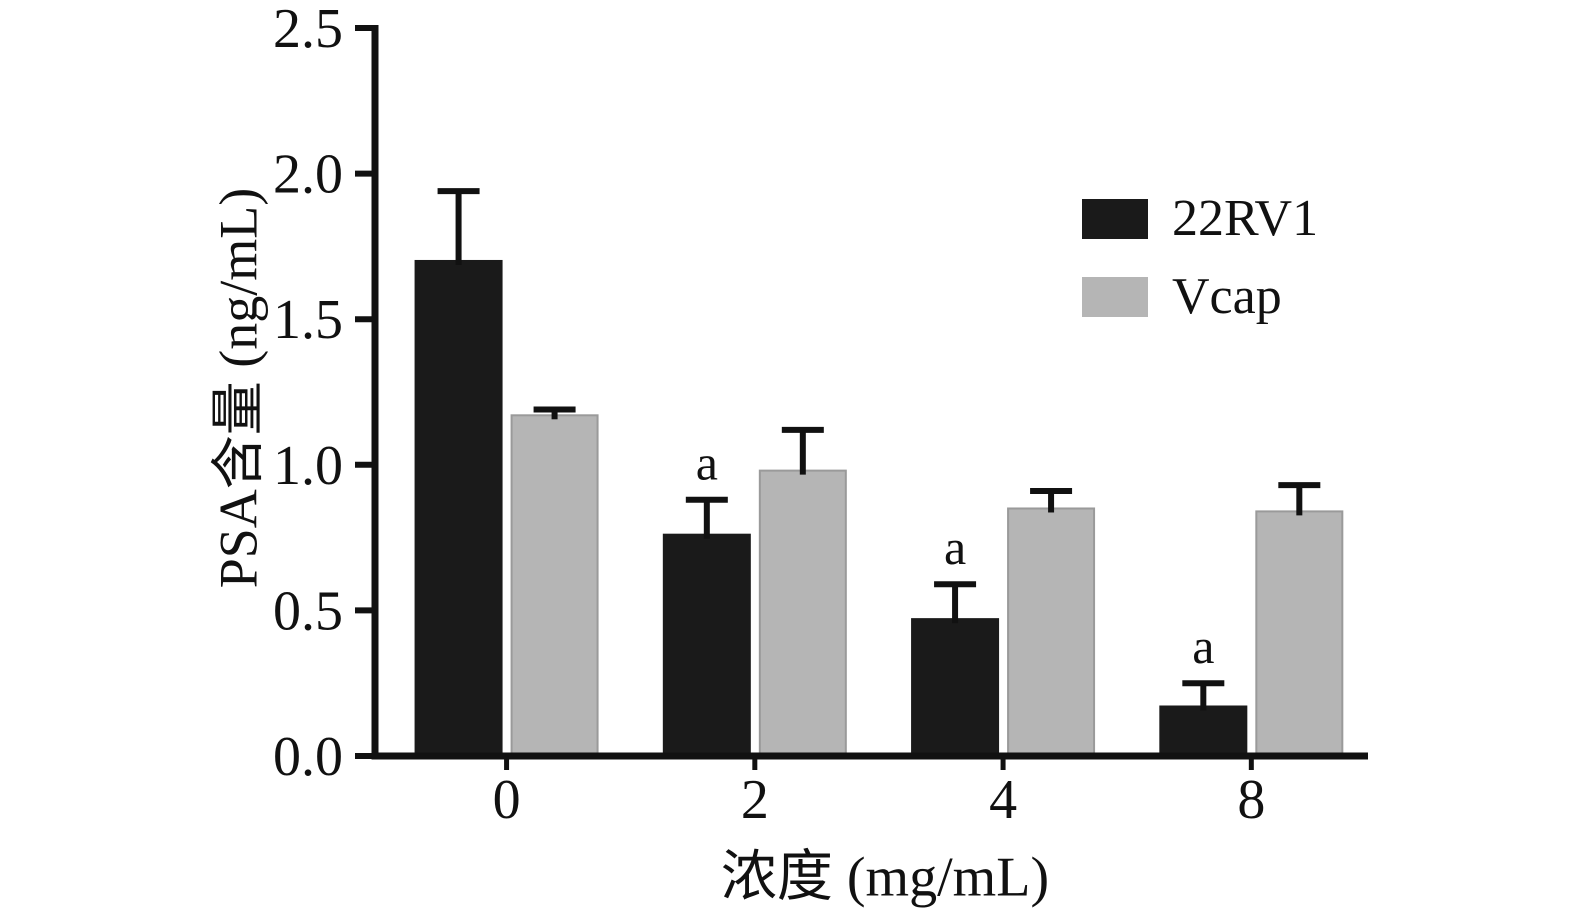 The image size is (1575, 916). Describe the element at coordinates (507, 800) in the screenshot. I see `x-tick-label-0: 0` at that location.